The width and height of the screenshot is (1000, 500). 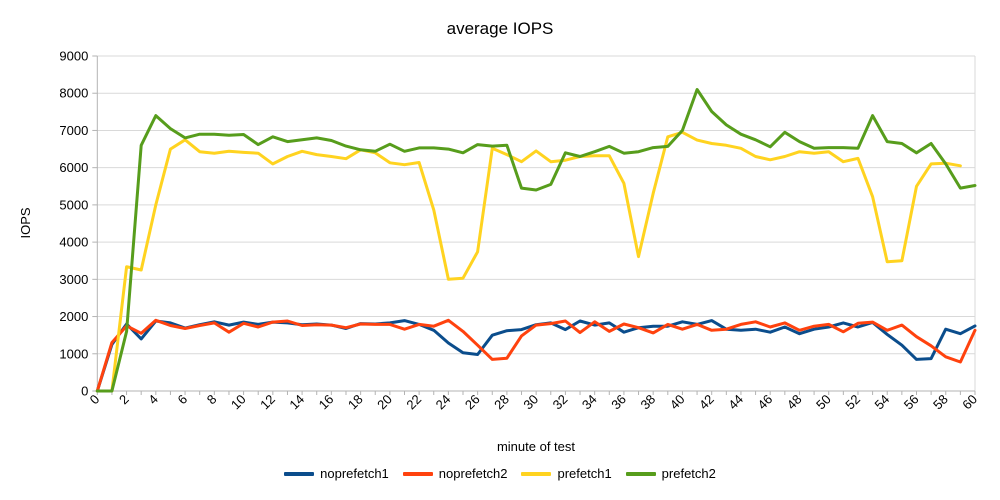 What do you see at coordinates (501, 402) in the screenshot?
I see `x-tick-label: 28` at bounding box center [501, 402].